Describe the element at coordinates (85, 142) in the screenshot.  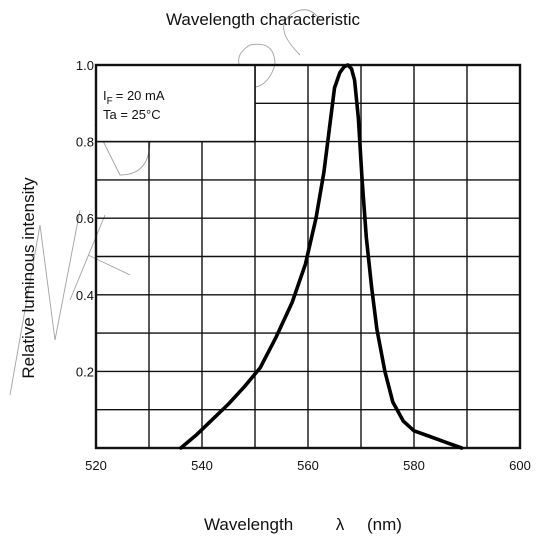
I see `y-tick-label: 0.8` at that location.